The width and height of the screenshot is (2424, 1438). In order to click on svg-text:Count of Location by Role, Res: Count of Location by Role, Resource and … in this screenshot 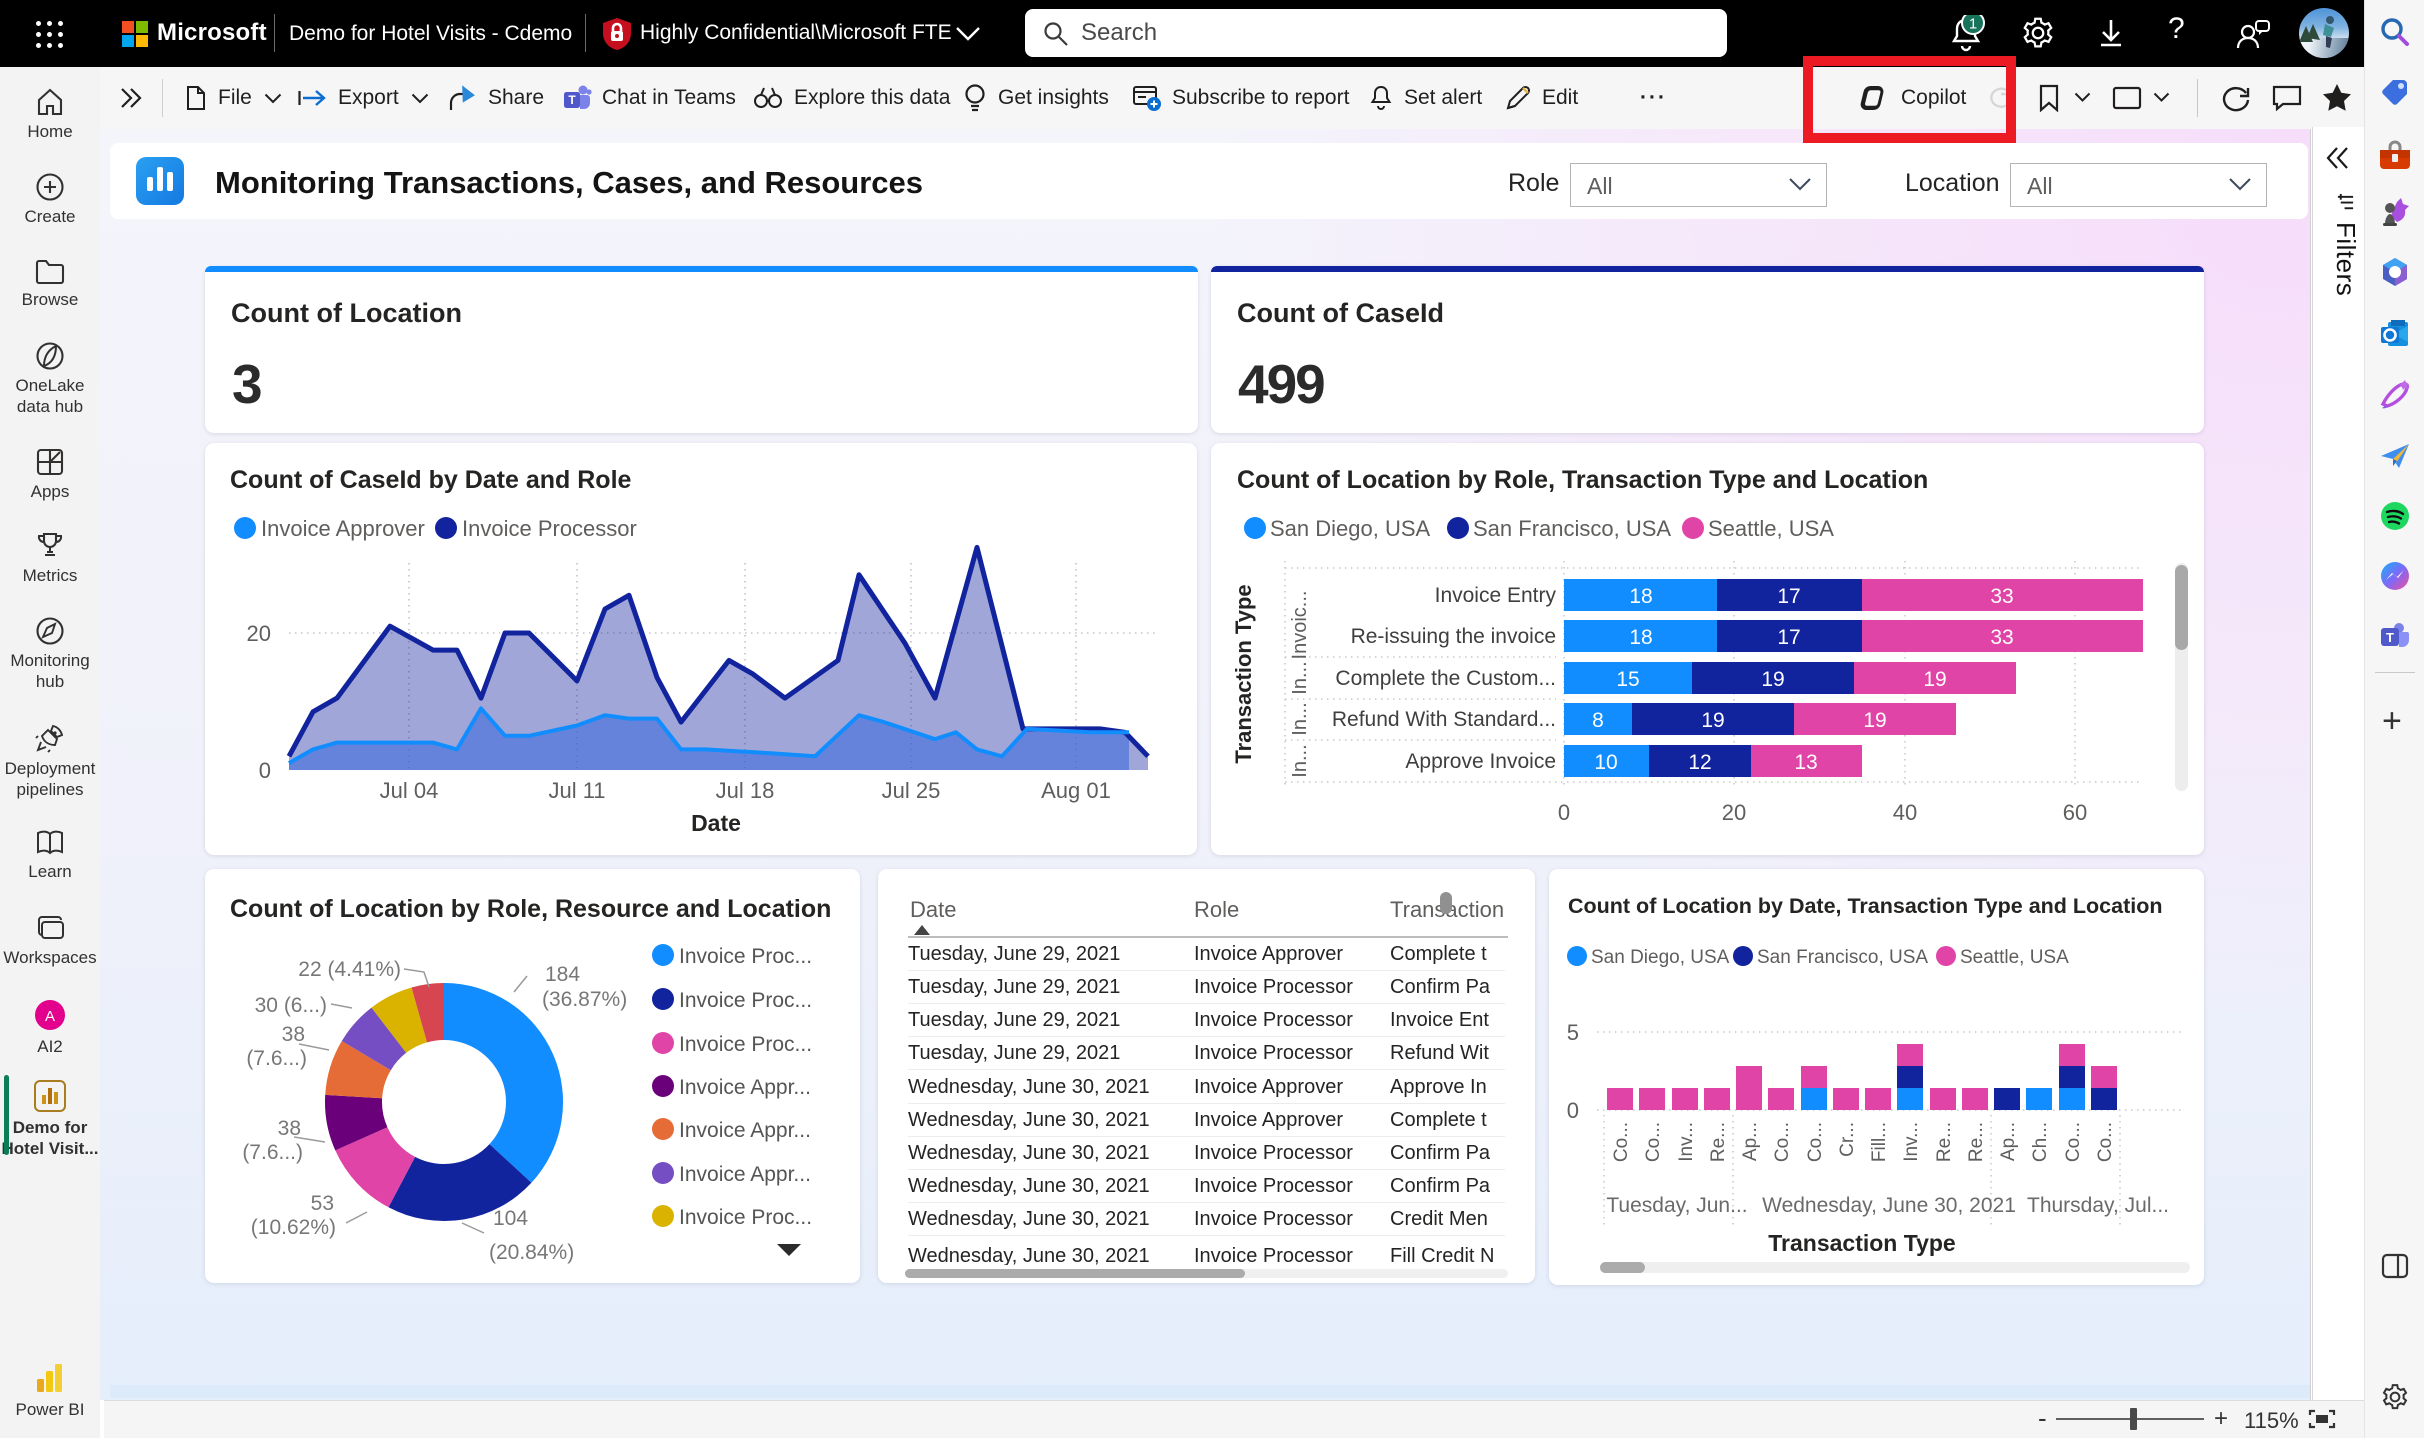, I will do `click(530, 909)`.